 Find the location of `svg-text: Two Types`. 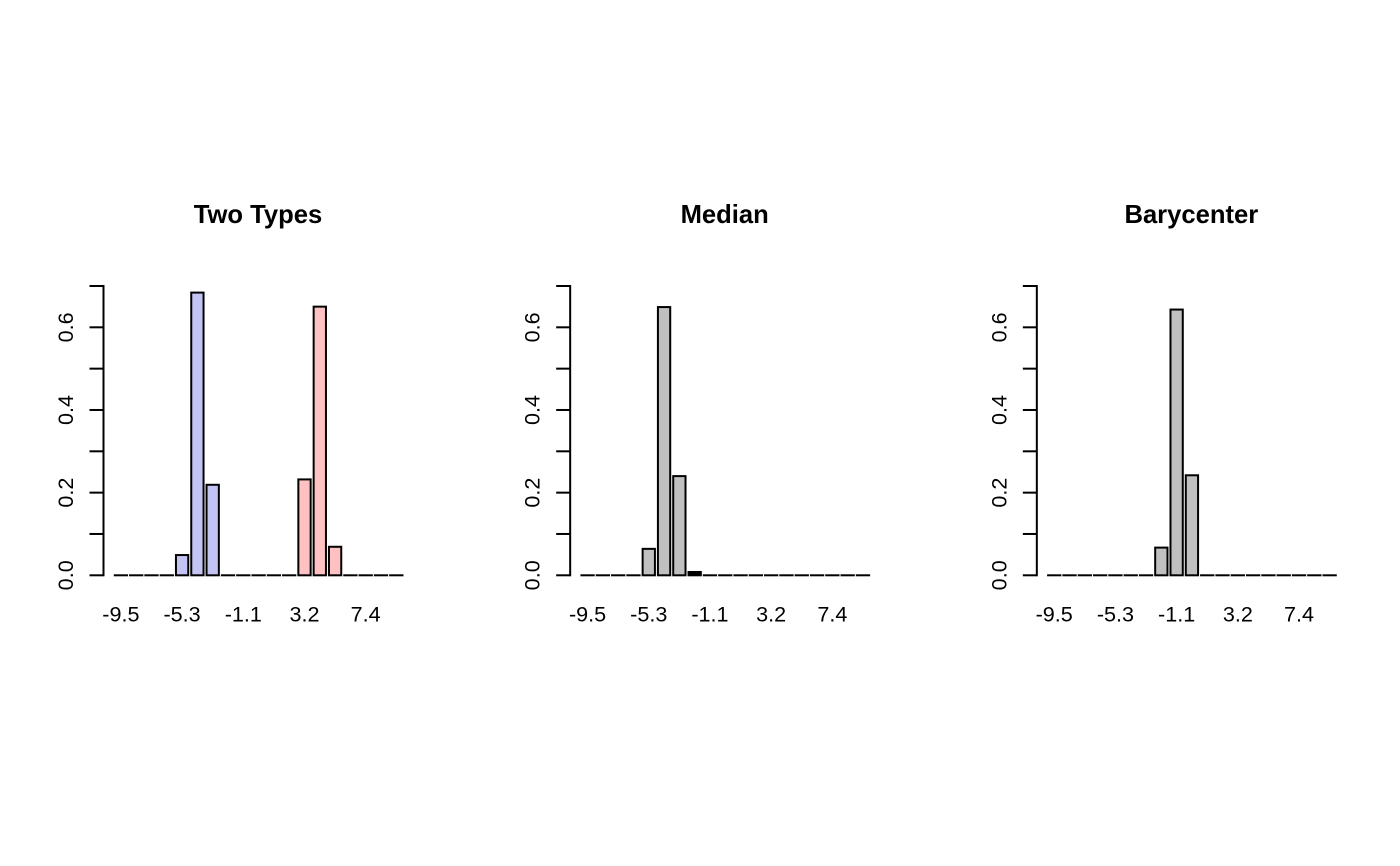

svg-text: Two Types is located at coordinates (258, 215).